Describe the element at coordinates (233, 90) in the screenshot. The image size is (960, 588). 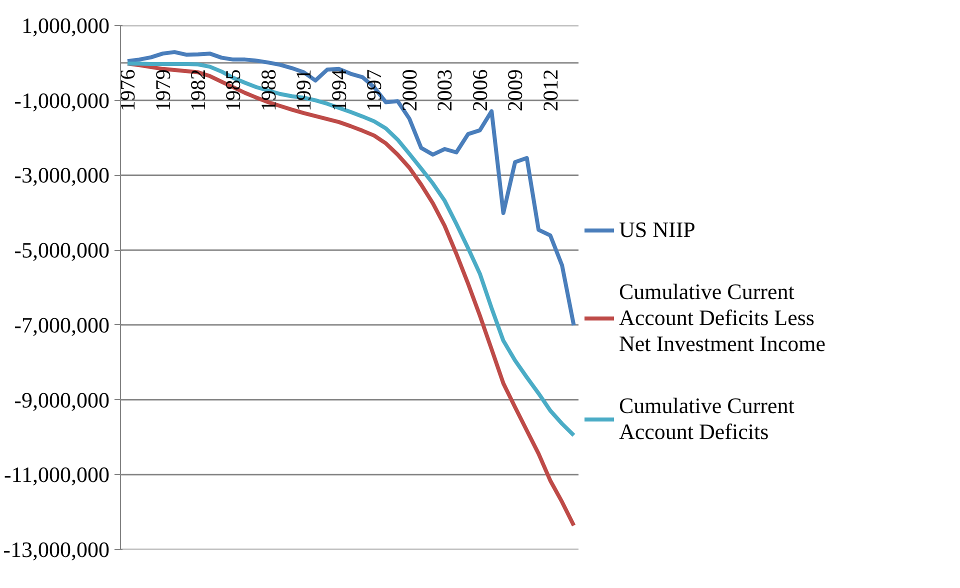
I see `x-tick-label: 1985` at that location.